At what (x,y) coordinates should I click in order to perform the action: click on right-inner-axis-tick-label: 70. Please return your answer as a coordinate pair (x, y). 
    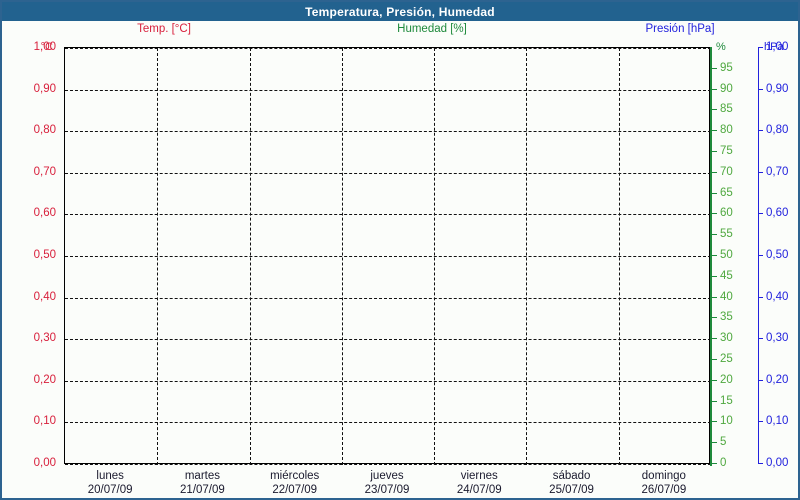
    Looking at the image, I should click on (726, 172).